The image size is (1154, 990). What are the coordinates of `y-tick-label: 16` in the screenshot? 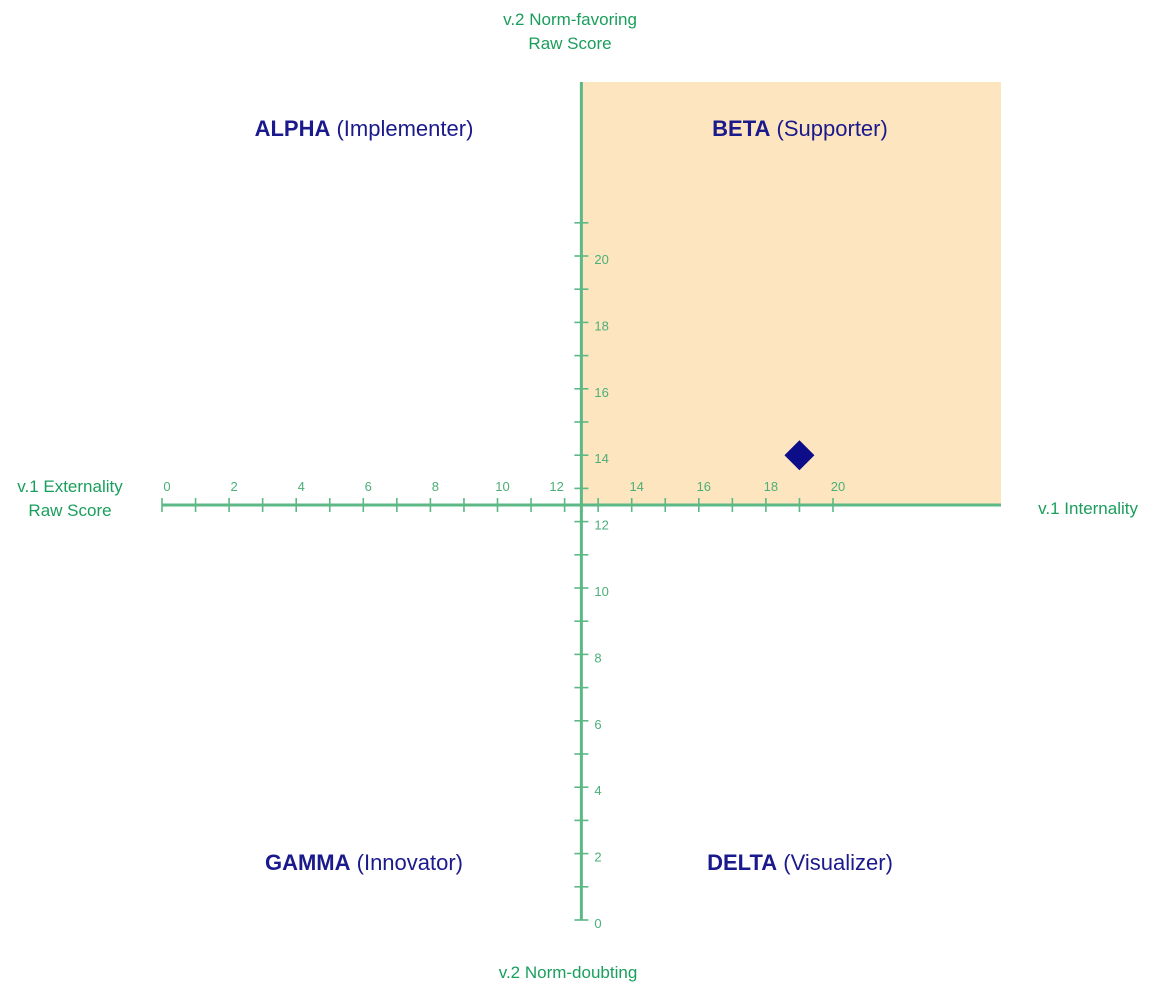 It's located at (601, 392).